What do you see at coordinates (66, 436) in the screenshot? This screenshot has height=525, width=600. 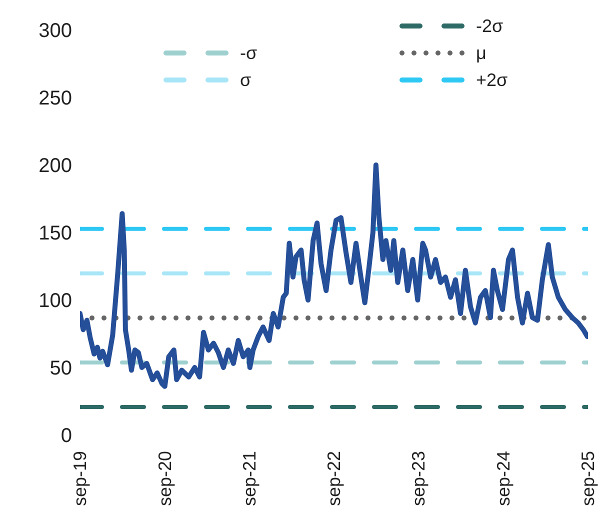 I see `y-tick-label: 0` at bounding box center [66, 436].